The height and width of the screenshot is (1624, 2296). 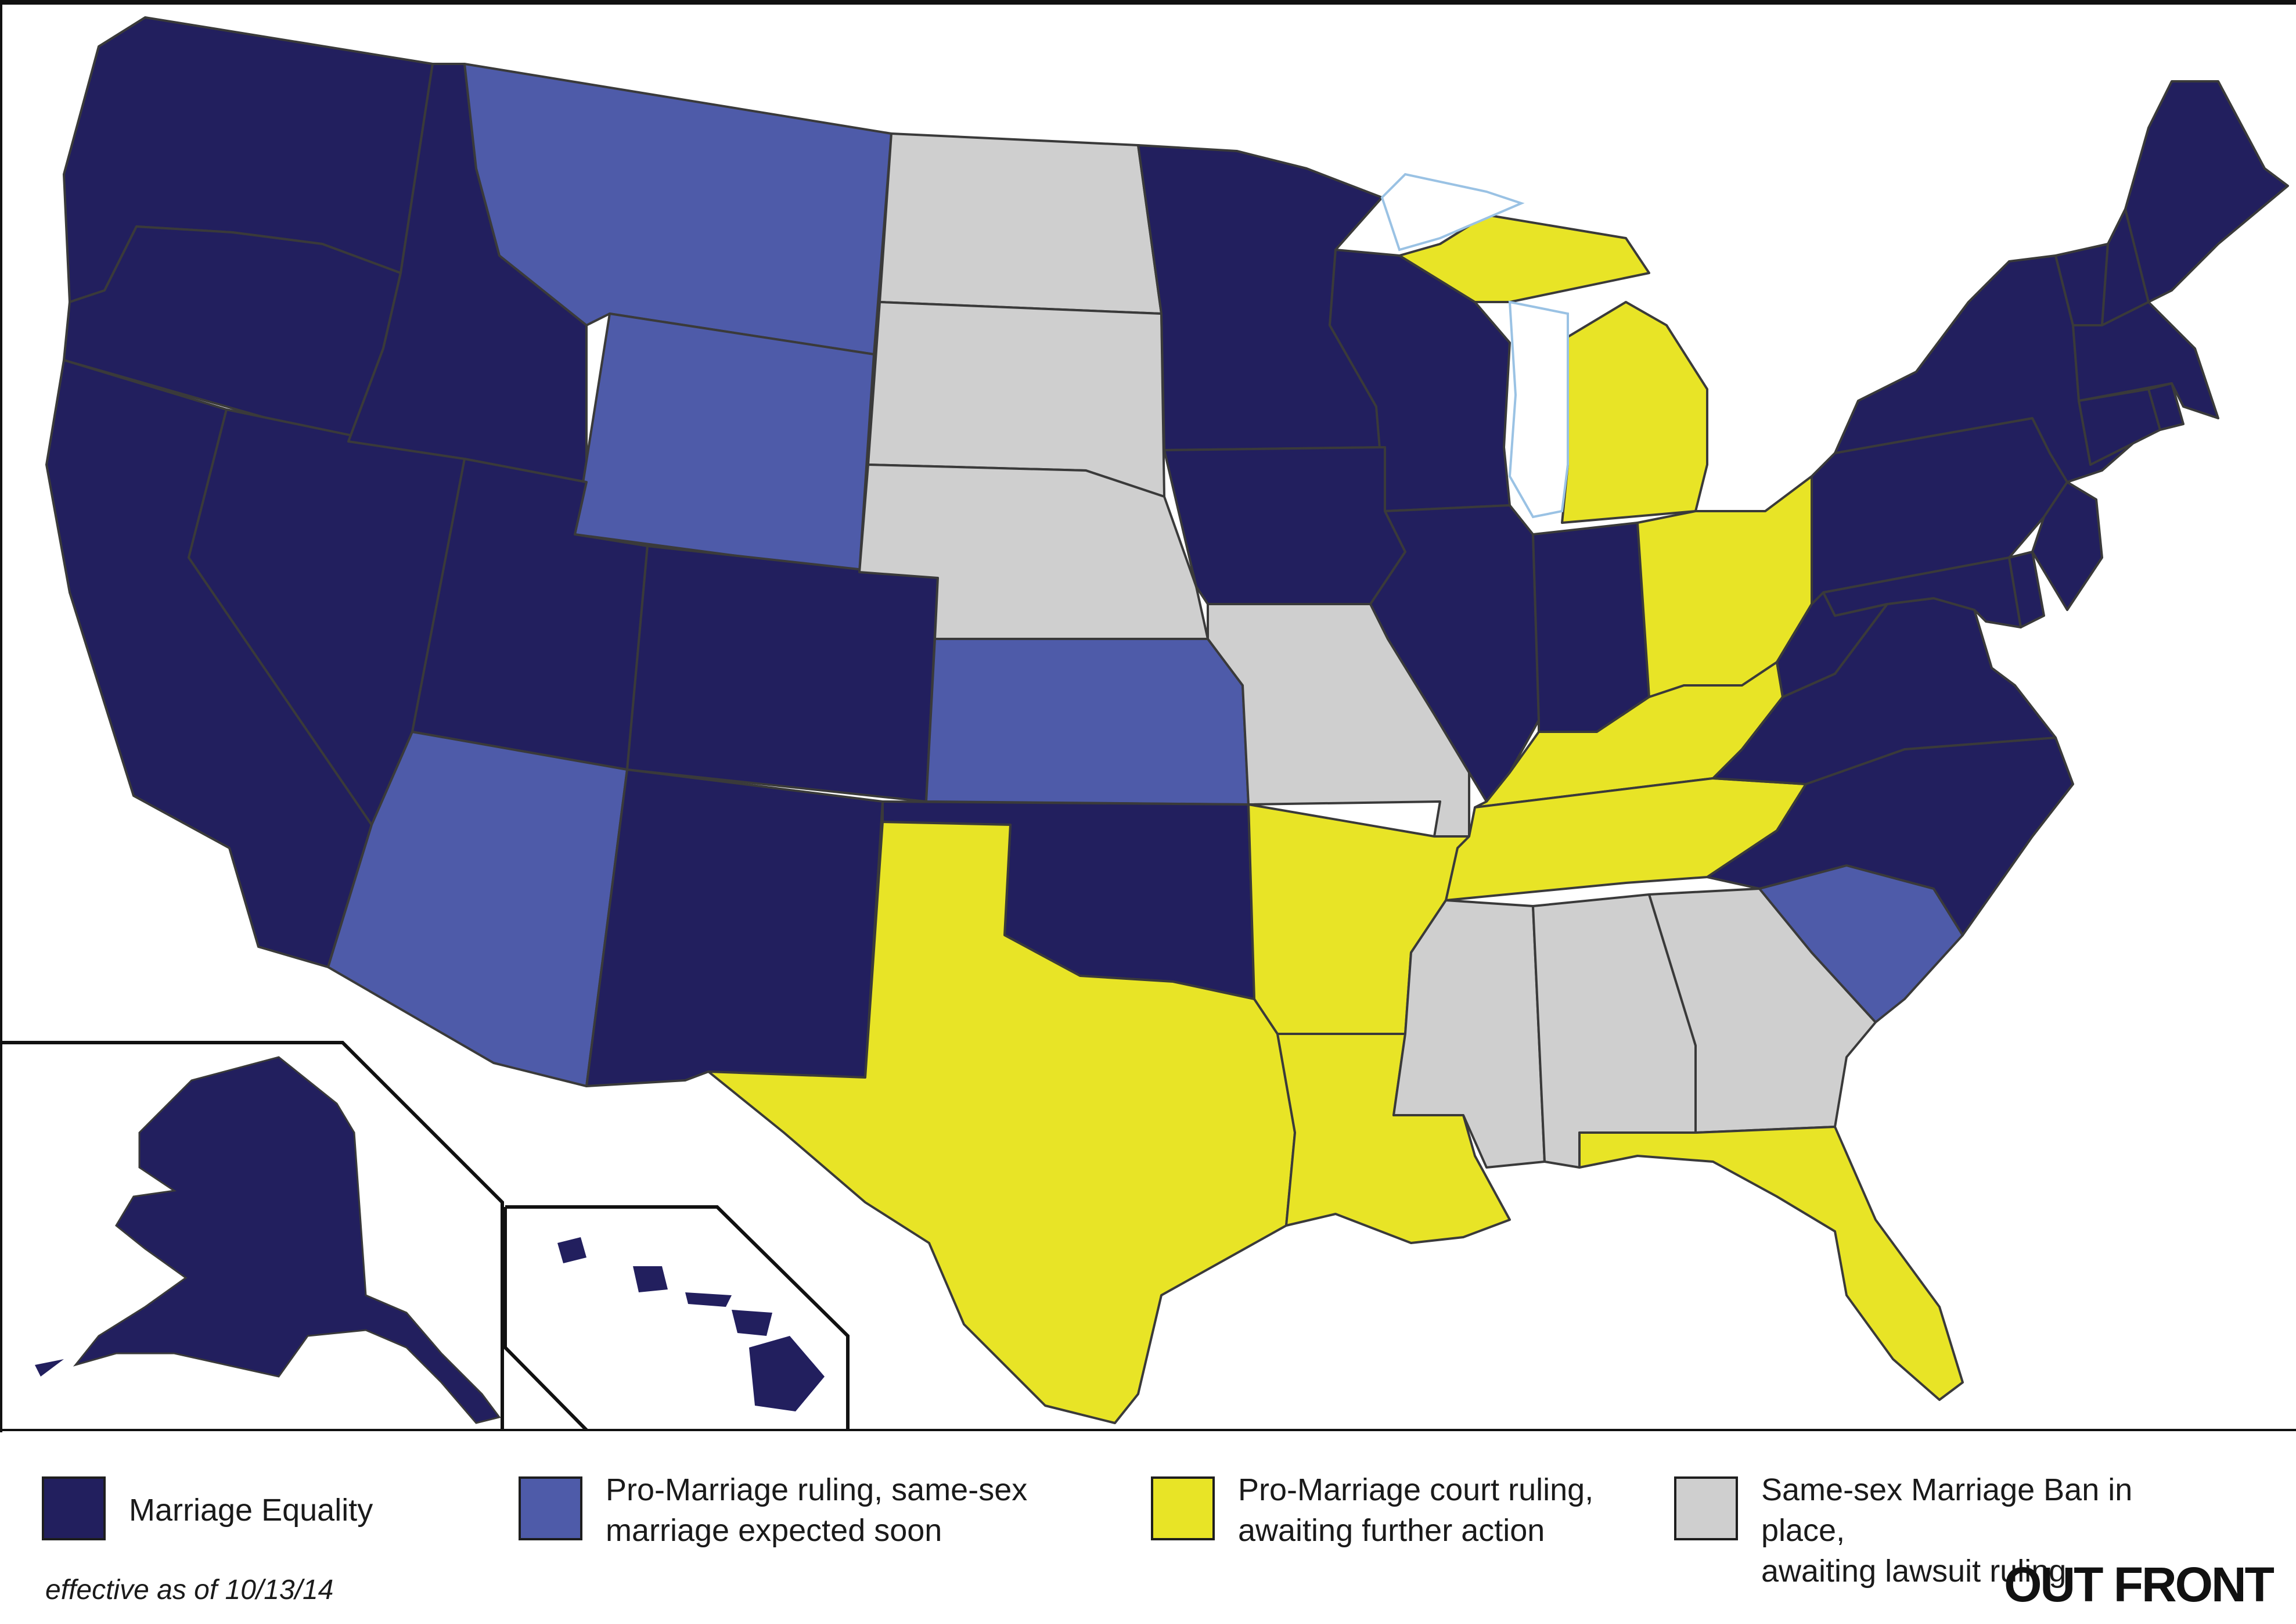 I want to click on legend-label-line: Marriage Equality, so click(x=251, y=1510).